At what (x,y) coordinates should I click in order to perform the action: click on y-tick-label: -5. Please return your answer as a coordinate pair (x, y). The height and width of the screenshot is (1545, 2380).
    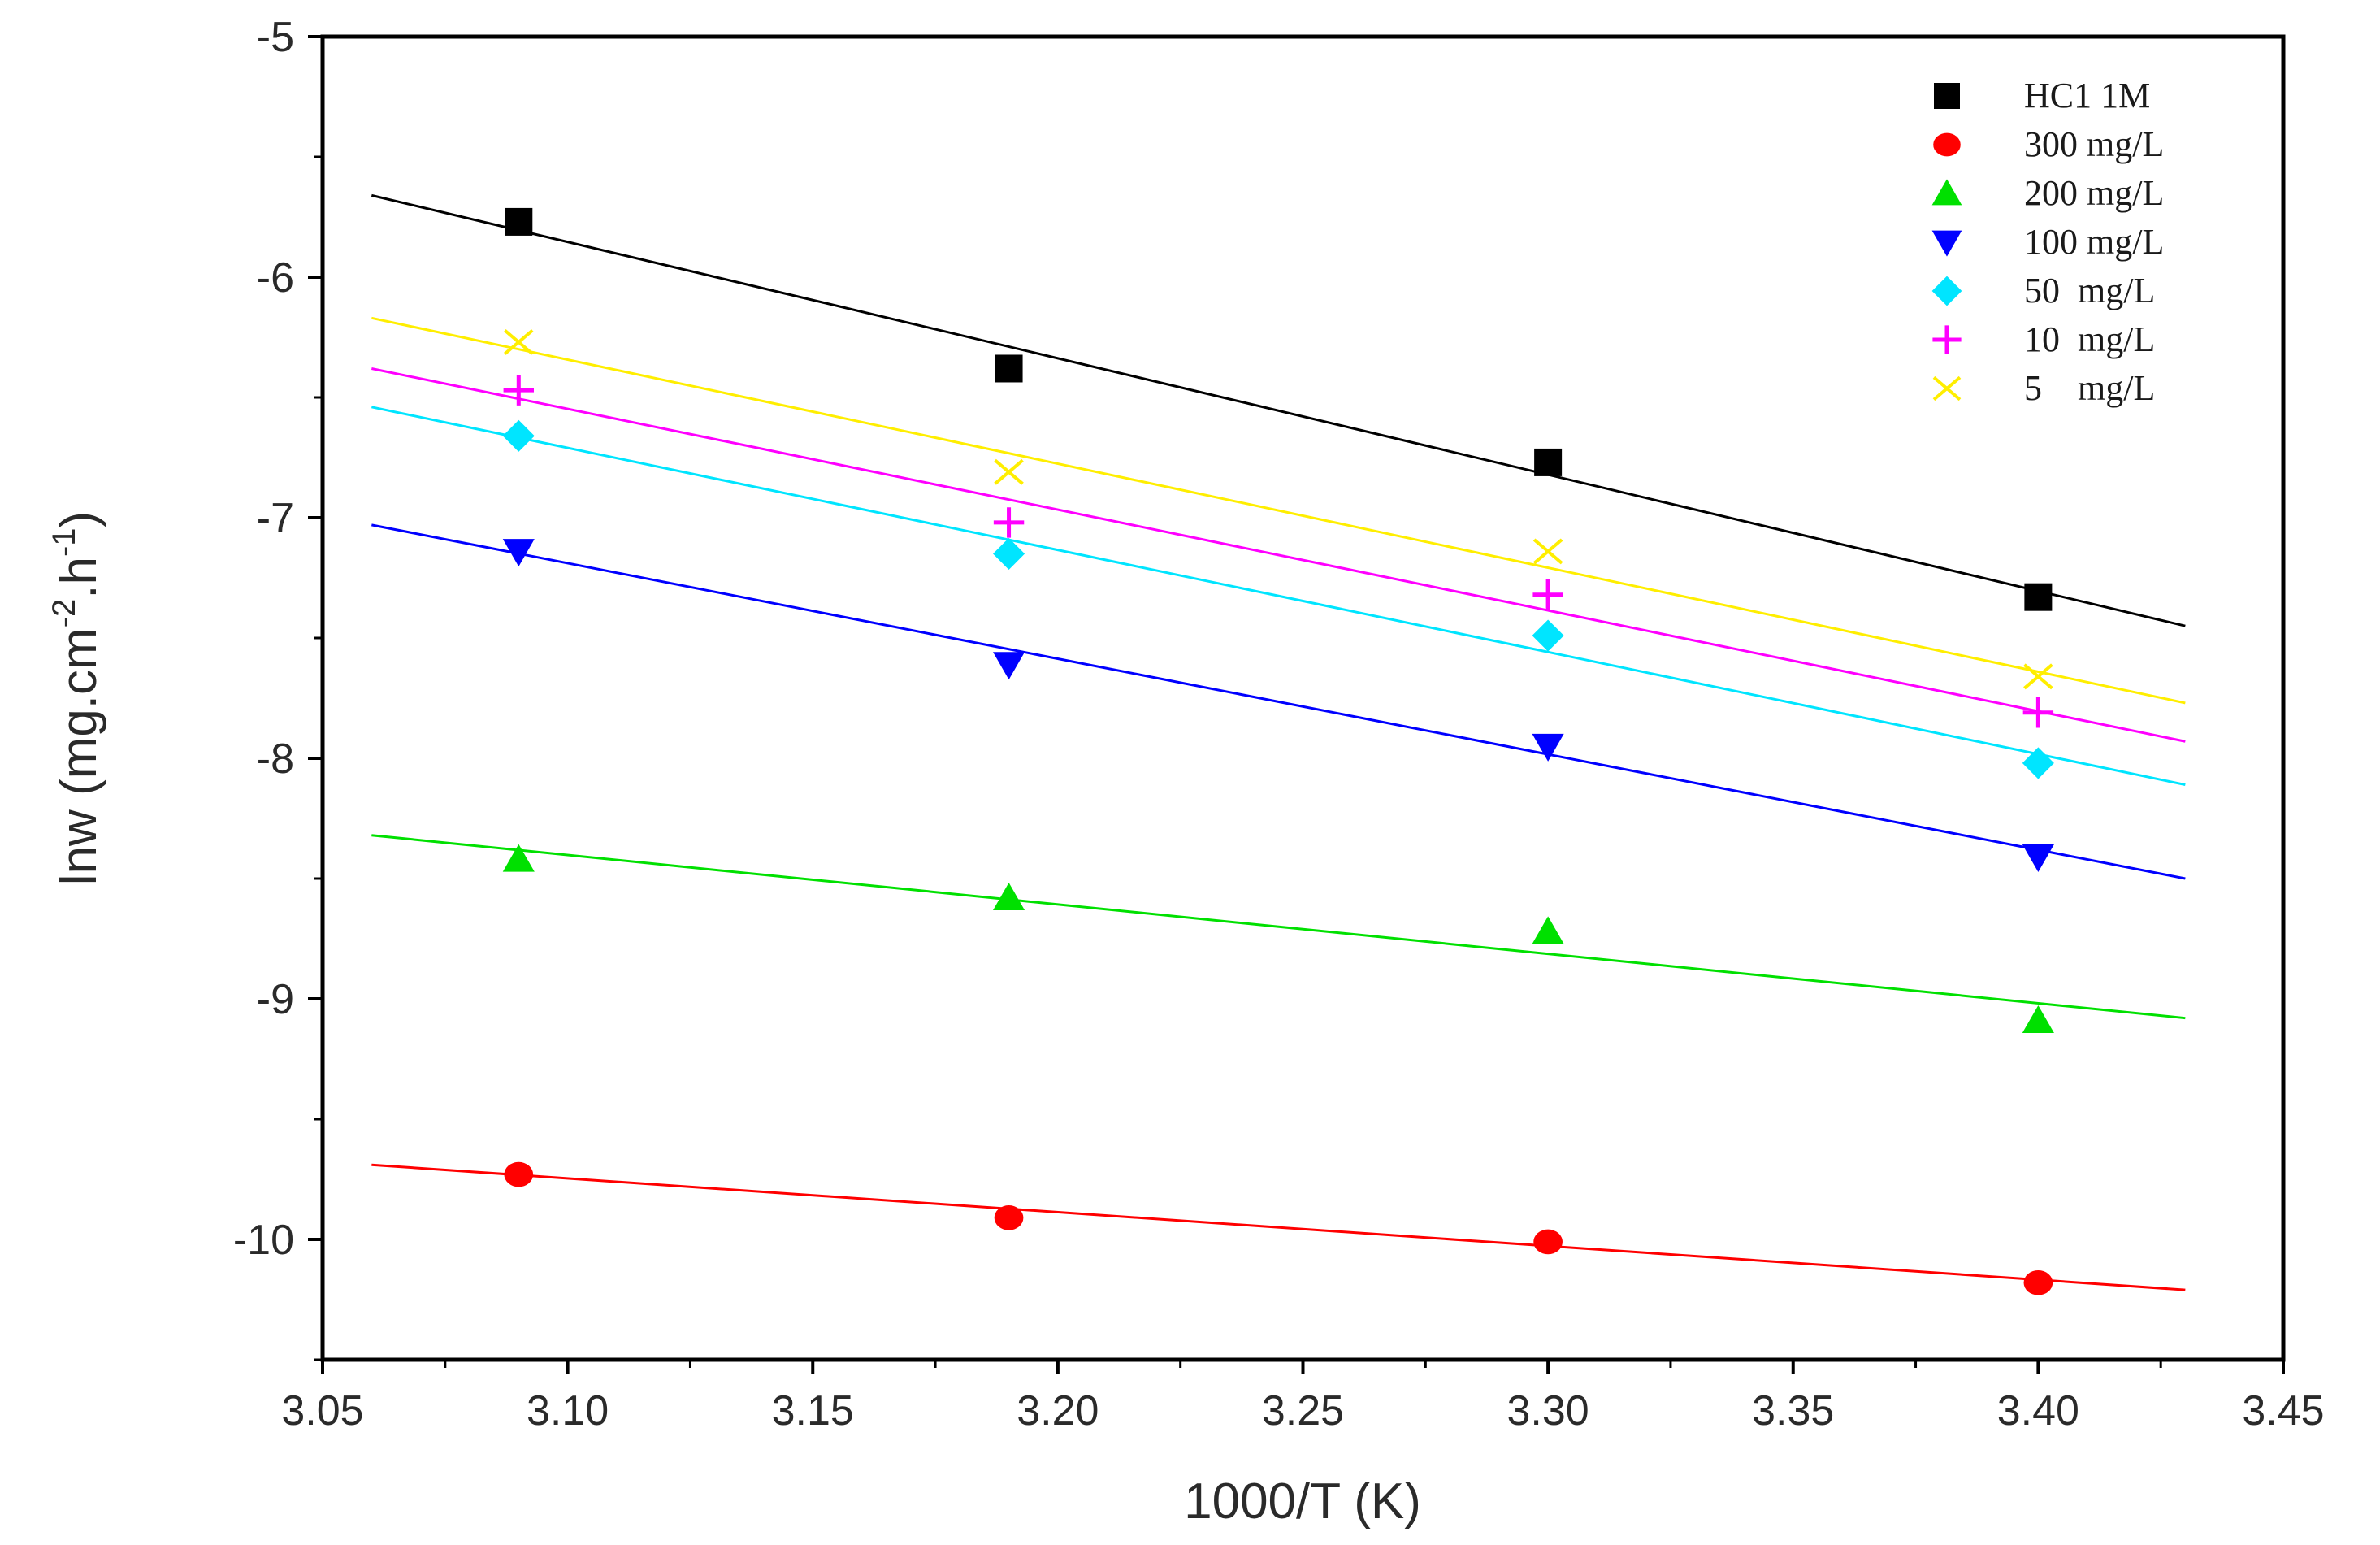
    Looking at the image, I should click on (275, 37).